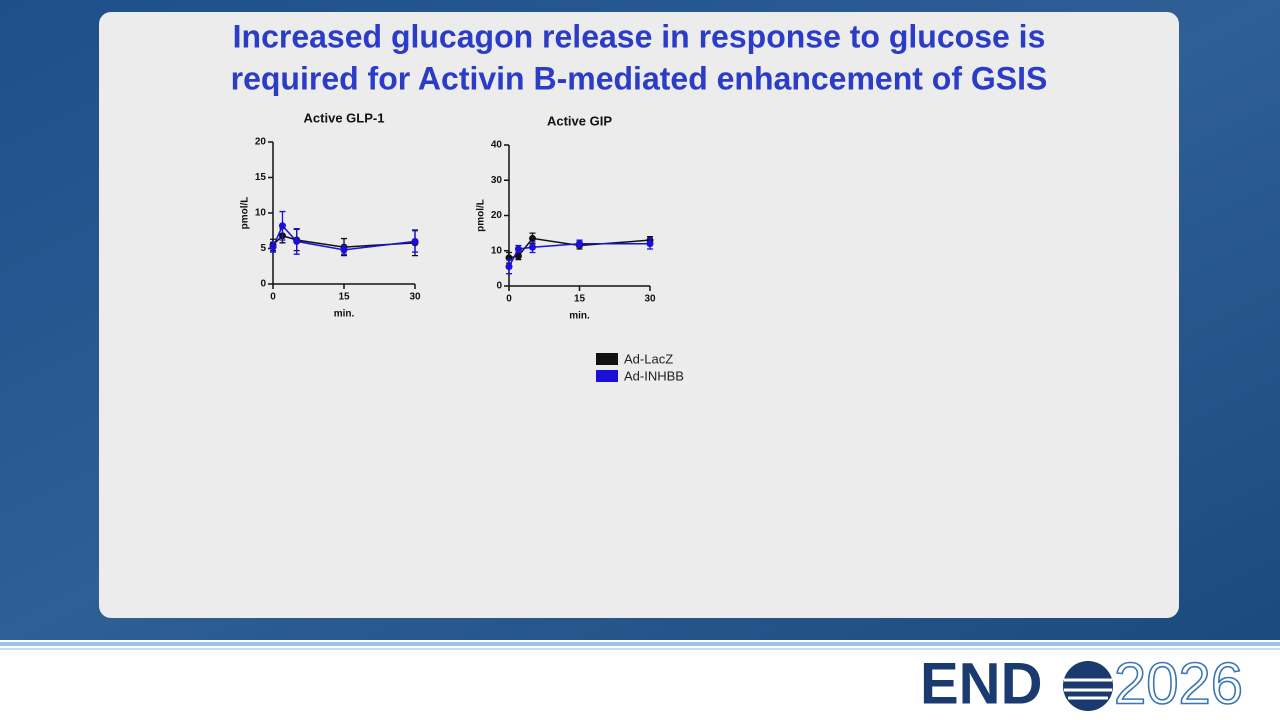 The height and width of the screenshot is (720, 1280). Describe the element at coordinates (579, 120) in the screenshot. I see `chart-title: Active GIP` at that location.